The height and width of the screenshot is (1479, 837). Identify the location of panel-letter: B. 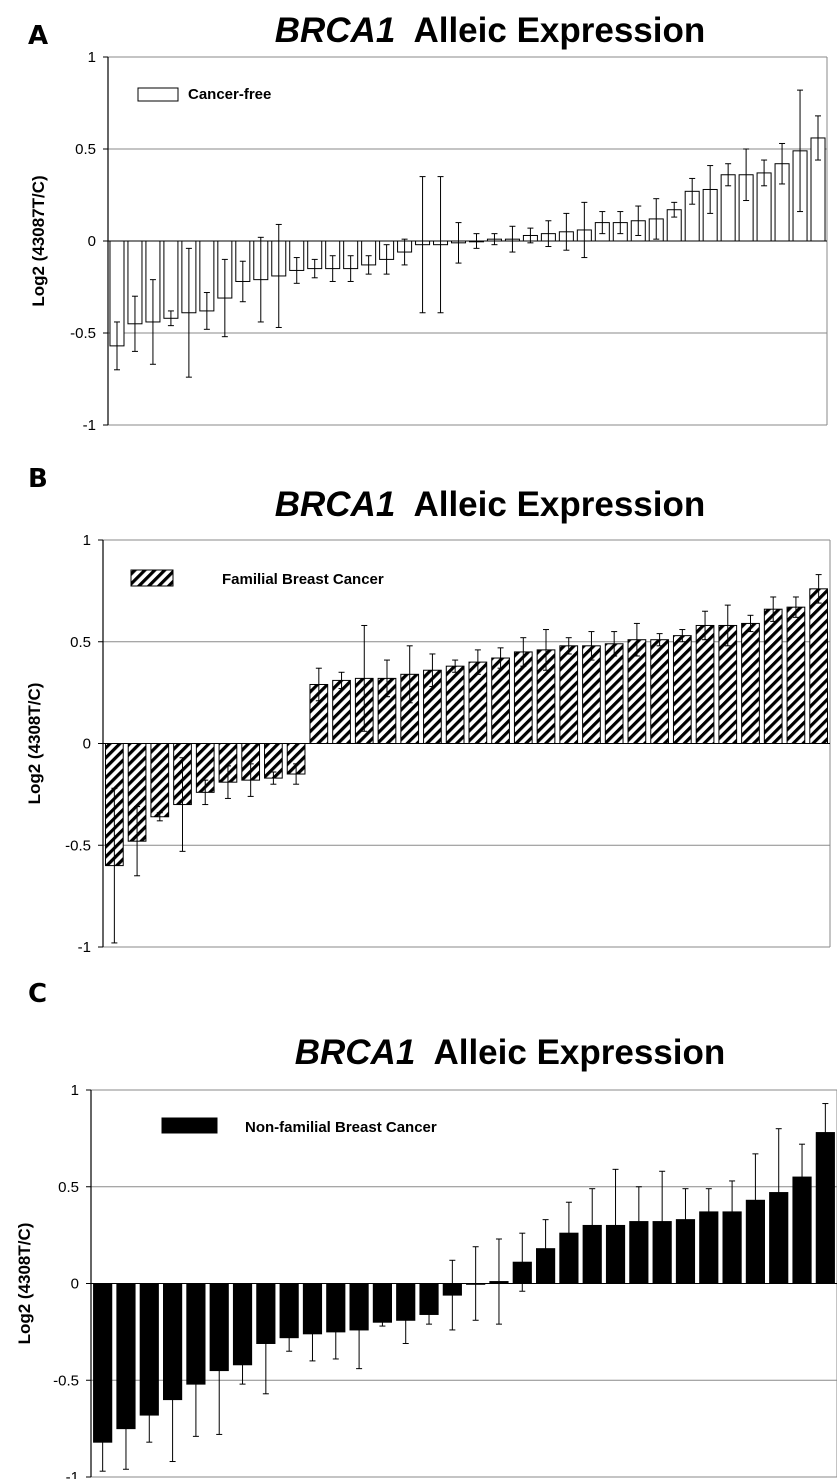
(38, 479).